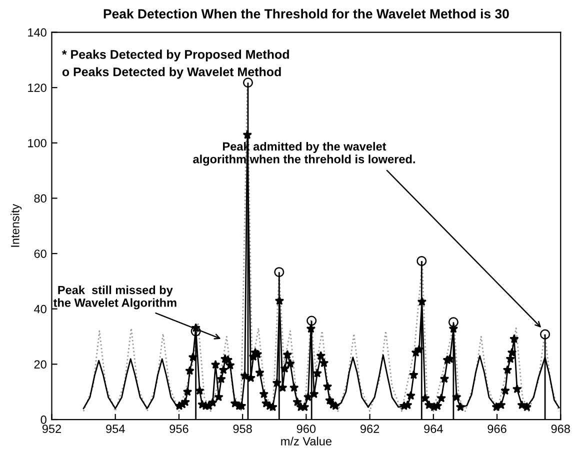 Image resolution: width=575 pixels, height=461 pixels. What do you see at coordinates (114, 298) in the screenshot?
I see `annotation: Peak still missed by the Wavelet Algorithm` at bounding box center [114, 298].